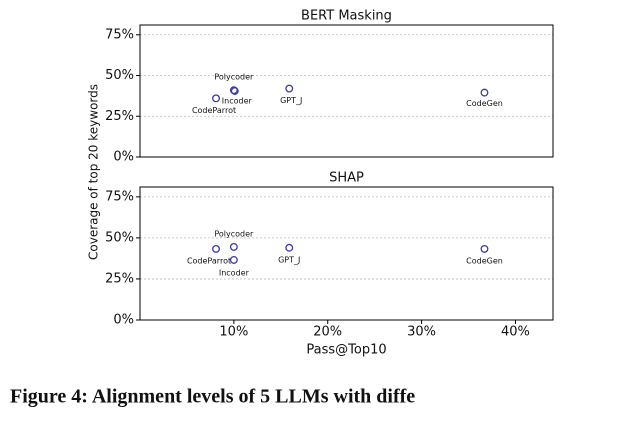 The image size is (640, 425). Describe the element at coordinates (346, 350) in the screenshot. I see `x-axis-label: Pass@Top10` at that location.